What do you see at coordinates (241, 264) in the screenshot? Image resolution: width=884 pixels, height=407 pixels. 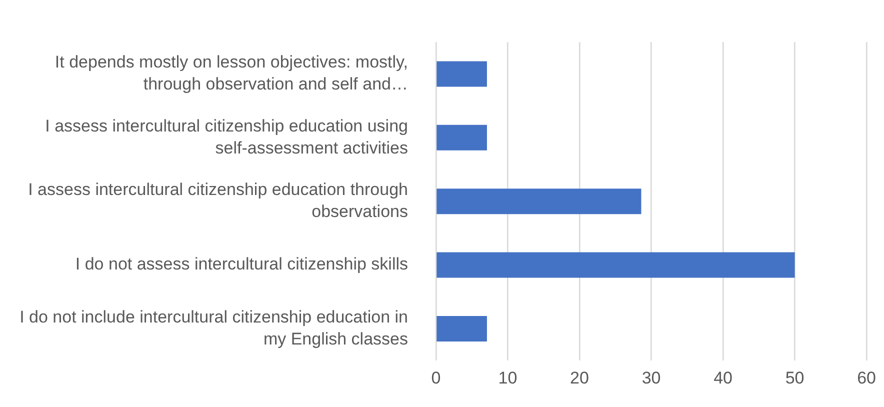 I see `y-tick-label: I do not assess intercultural citizenship skills` at bounding box center [241, 264].